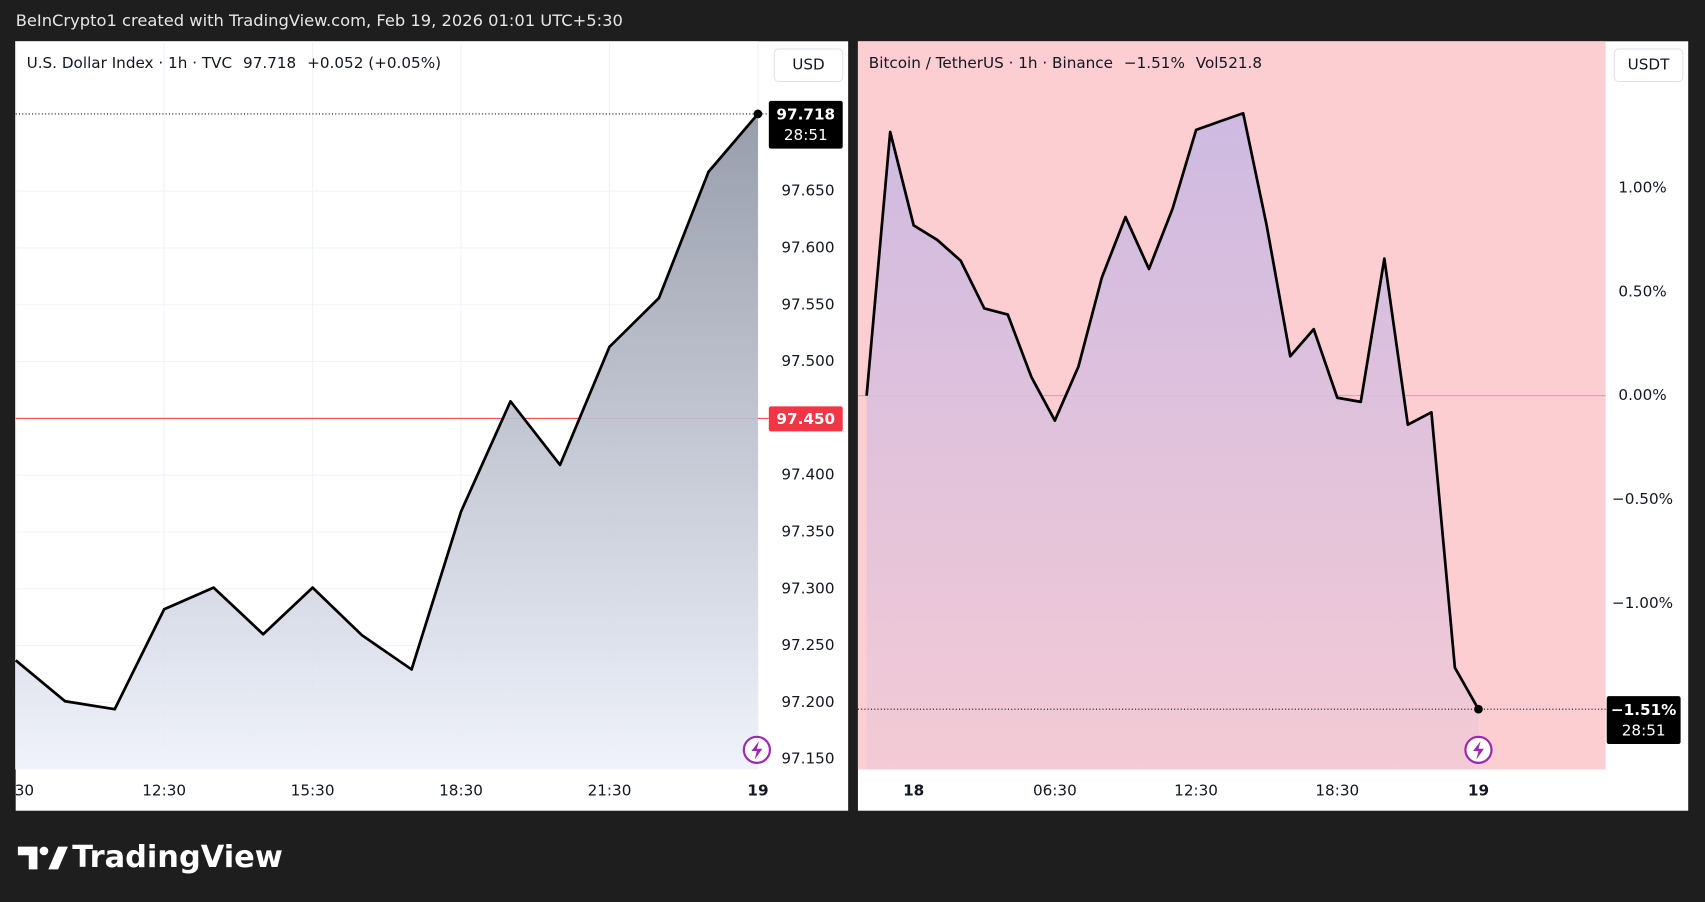 The image size is (1705, 902). What do you see at coordinates (805, 114) in the screenshot?
I see `last-price-label: 97.718` at bounding box center [805, 114].